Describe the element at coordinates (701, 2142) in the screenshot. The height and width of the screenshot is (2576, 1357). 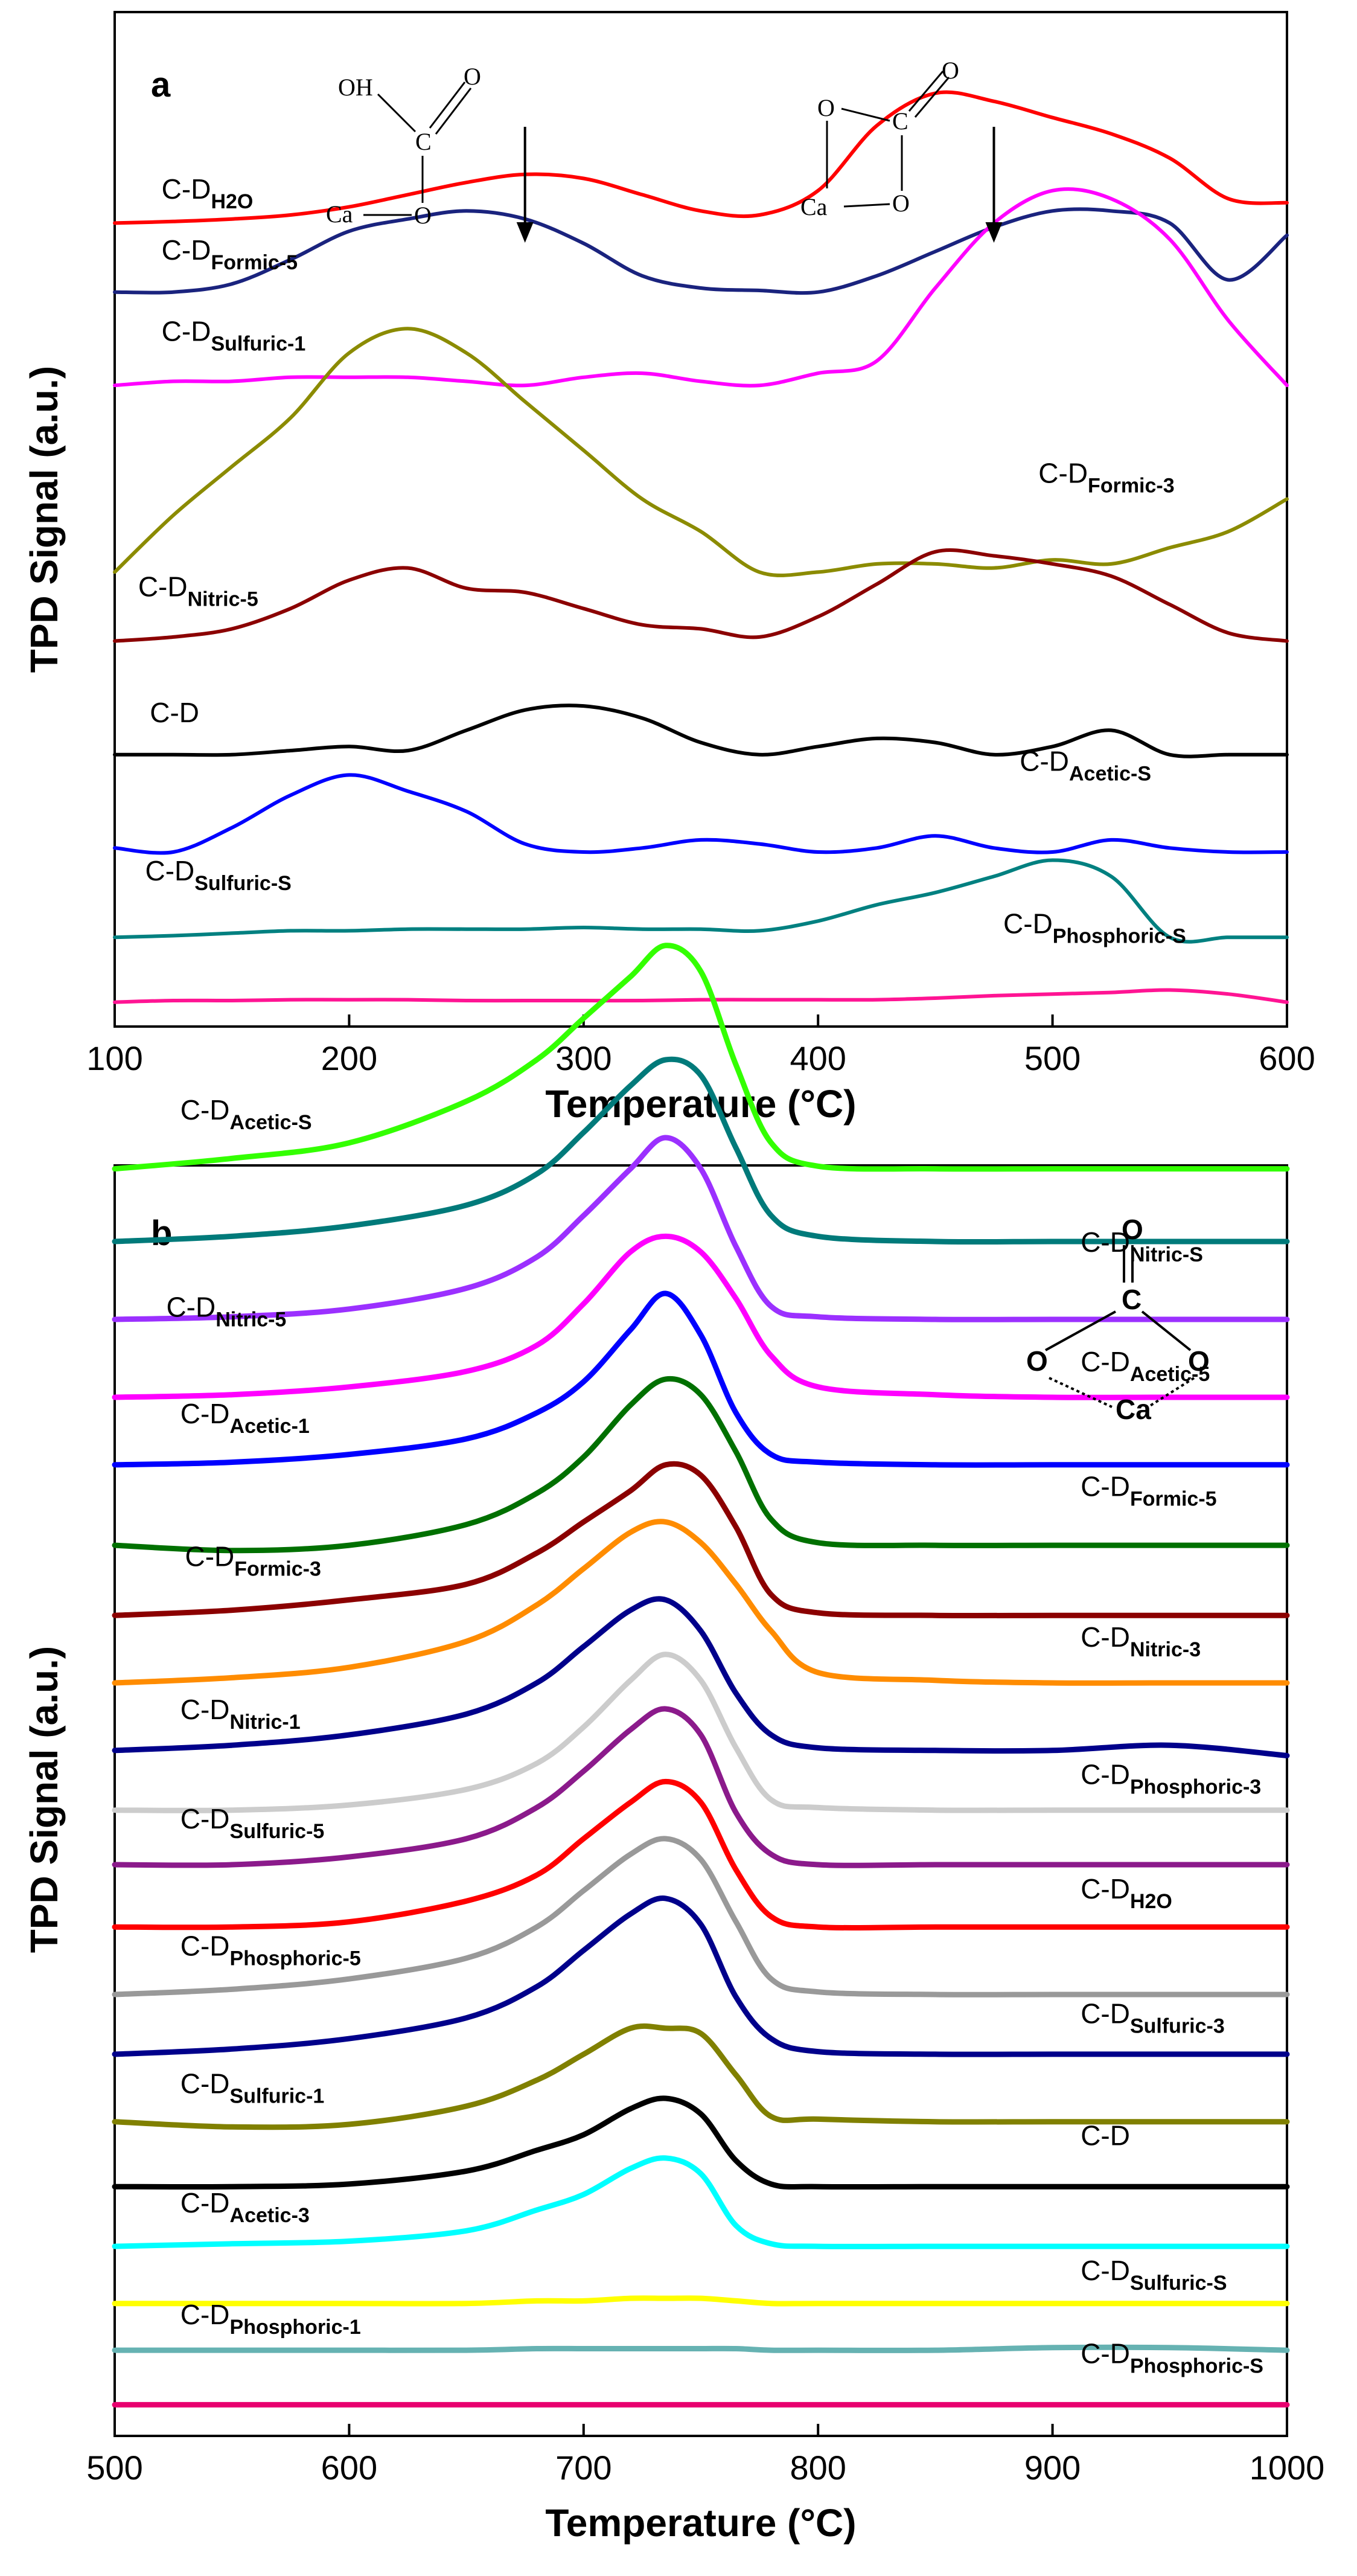
I see `series-line-b-untreated` at that location.